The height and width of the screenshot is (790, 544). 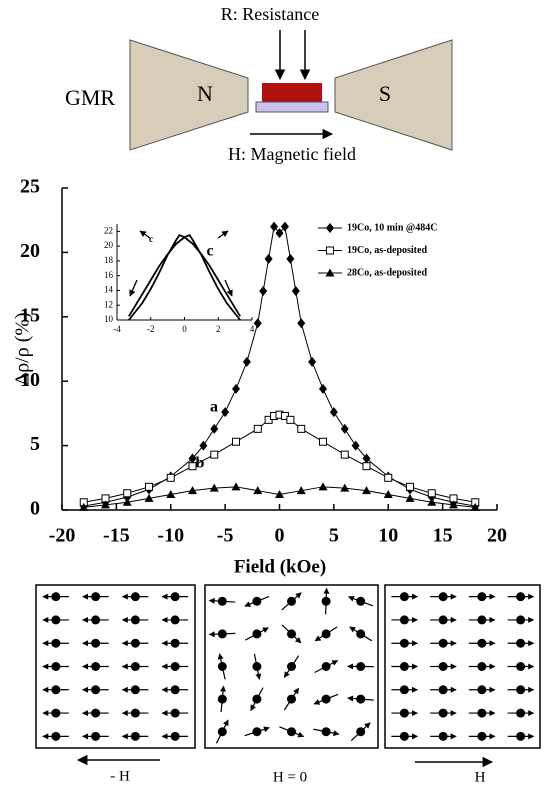 I want to click on layer-bottom, so click(x=292, y=107).